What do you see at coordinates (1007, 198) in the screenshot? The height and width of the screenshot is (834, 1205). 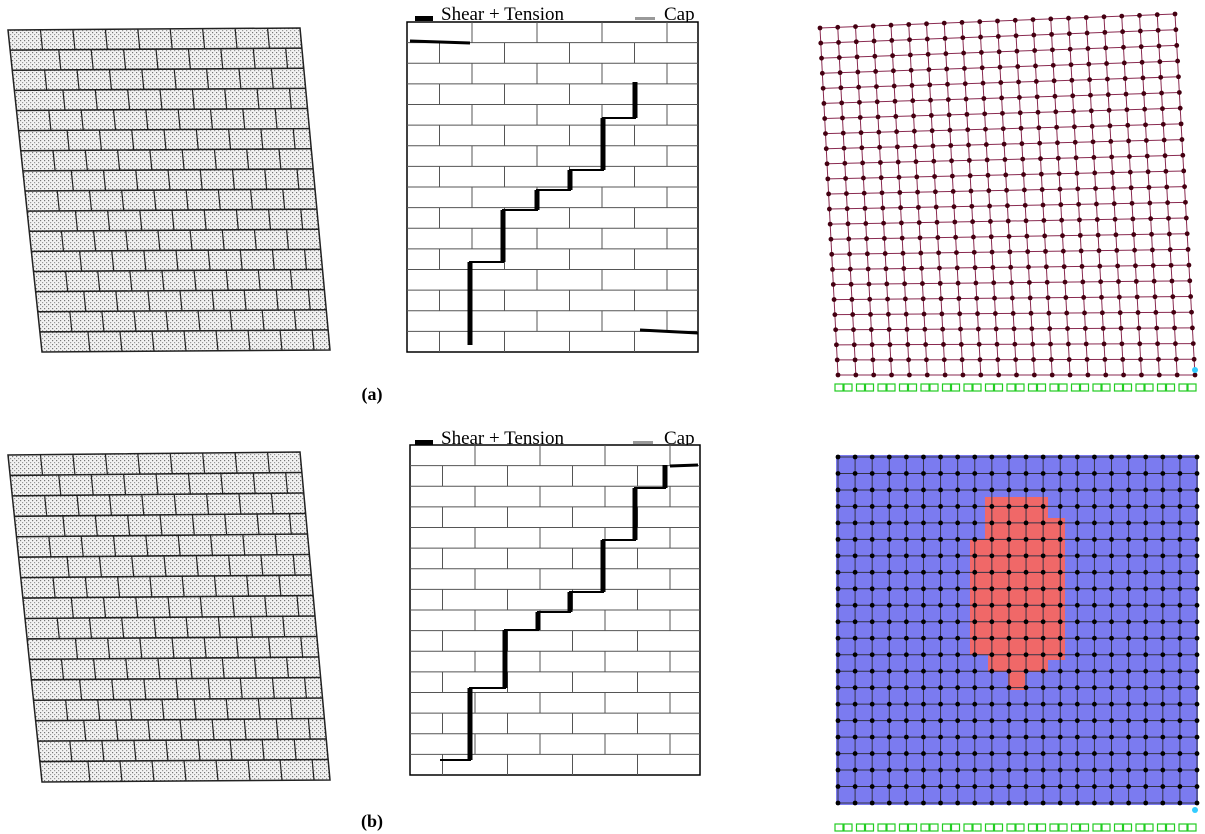 I see `mesh-line` at bounding box center [1007, 198].